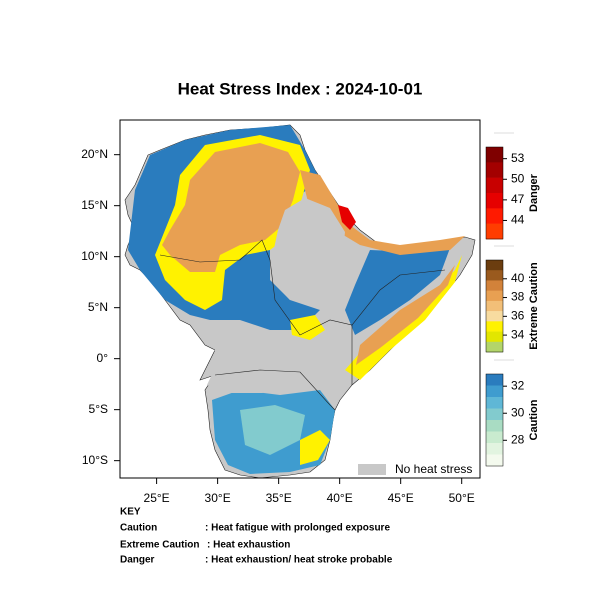  Describe the element at coordinates (159, 545) in the screenshot. I see `key-level: Extreme Caution` at that location.